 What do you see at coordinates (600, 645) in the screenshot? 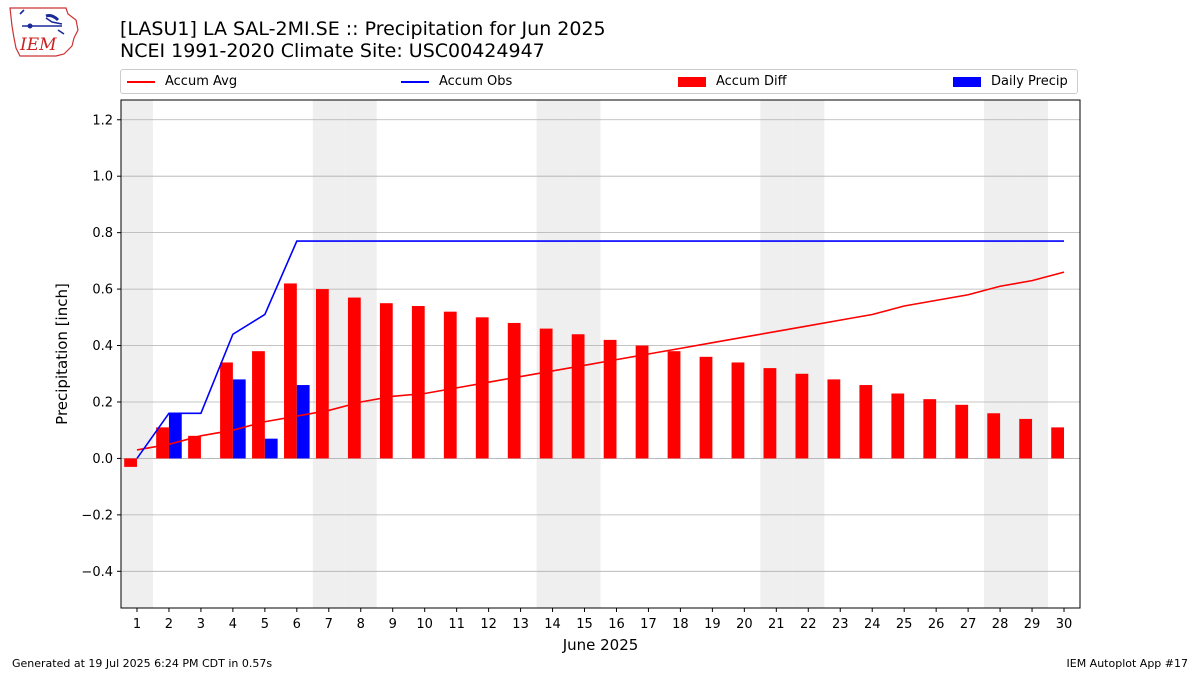
I see `x-axis-label: June 2025` at bounding box center [600, 645].